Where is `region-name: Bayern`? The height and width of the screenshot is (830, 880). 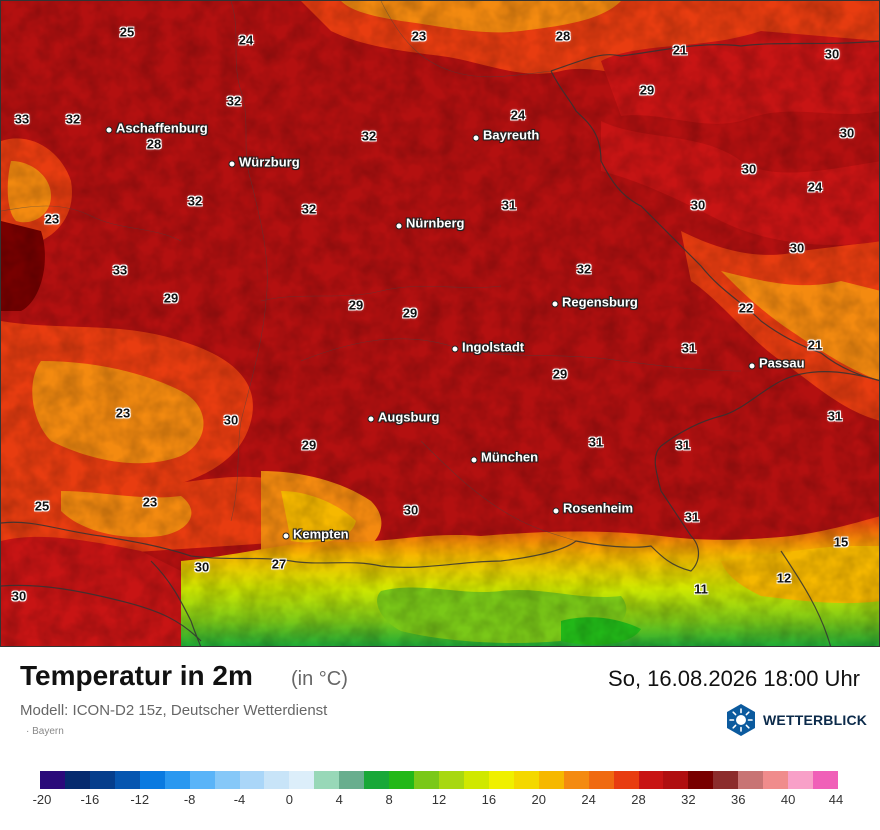
region-name: Bayern is located at coordinates (48, 731).